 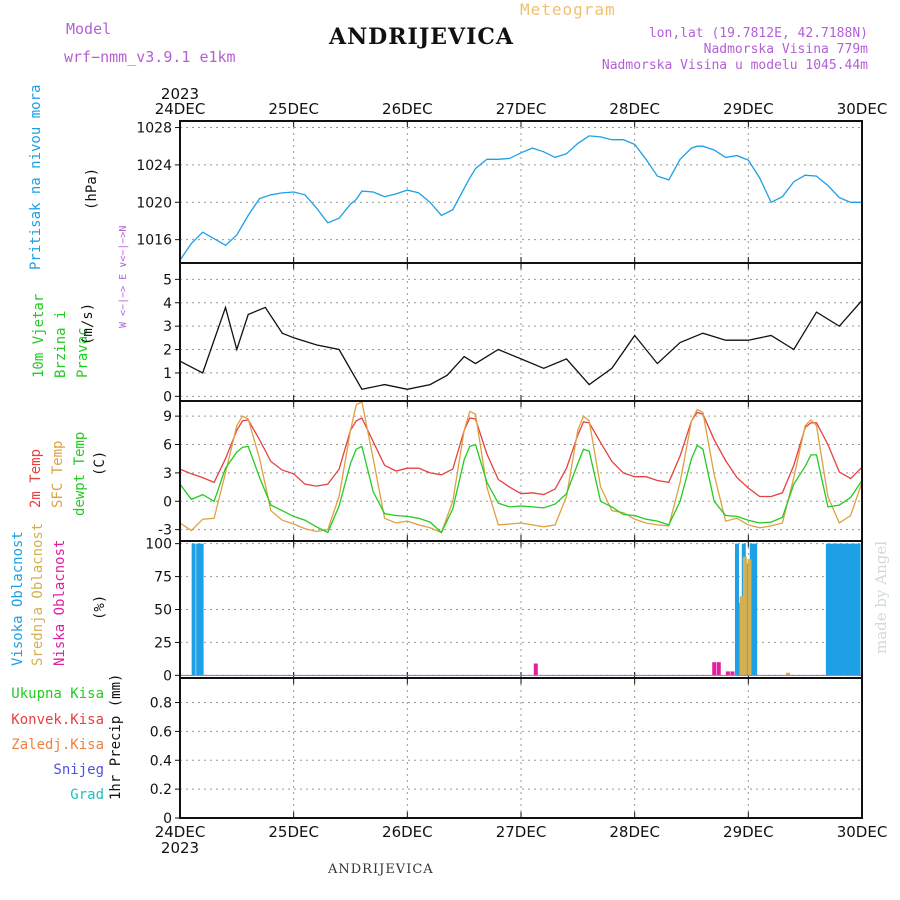 What do you see at coordinates (161, 732) in the screenshot?
I see `y-tick-label: 0.6` at bounding box center [161, 732].